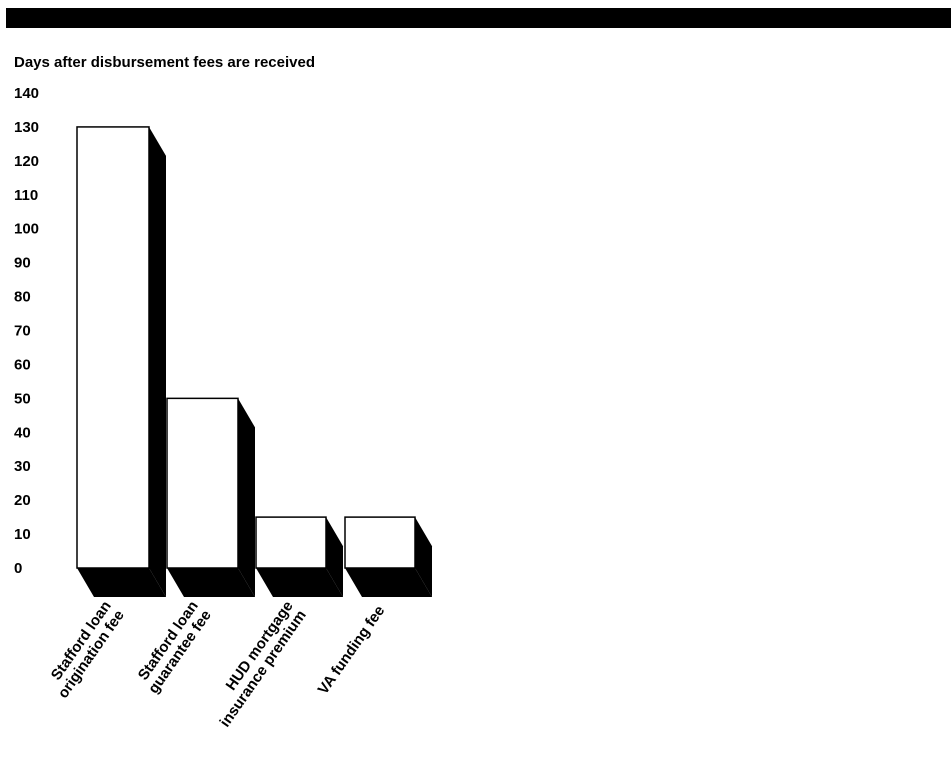 The image size is (951, 762). Describe the element at coordinates (26, 93) in the screenshot. I see `y-tick-label: 140` at that location.